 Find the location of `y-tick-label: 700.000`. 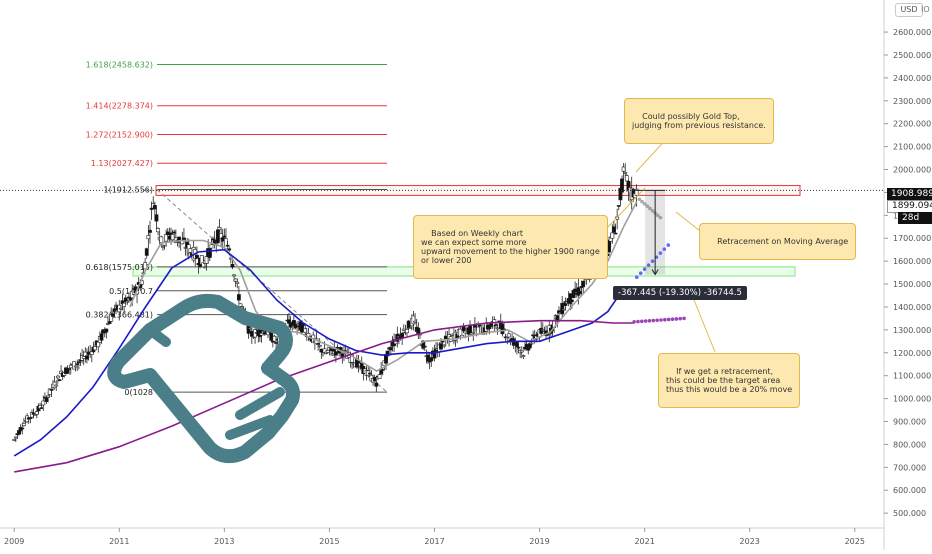

y-tick-label: 700.000 is located at coordinates (909, 467).